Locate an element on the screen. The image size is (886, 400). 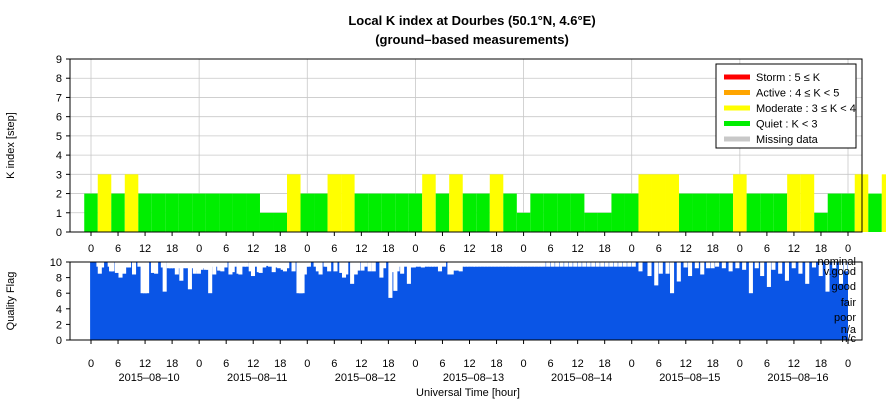
q-quality-label: poor is located at coordinates (845, 318).